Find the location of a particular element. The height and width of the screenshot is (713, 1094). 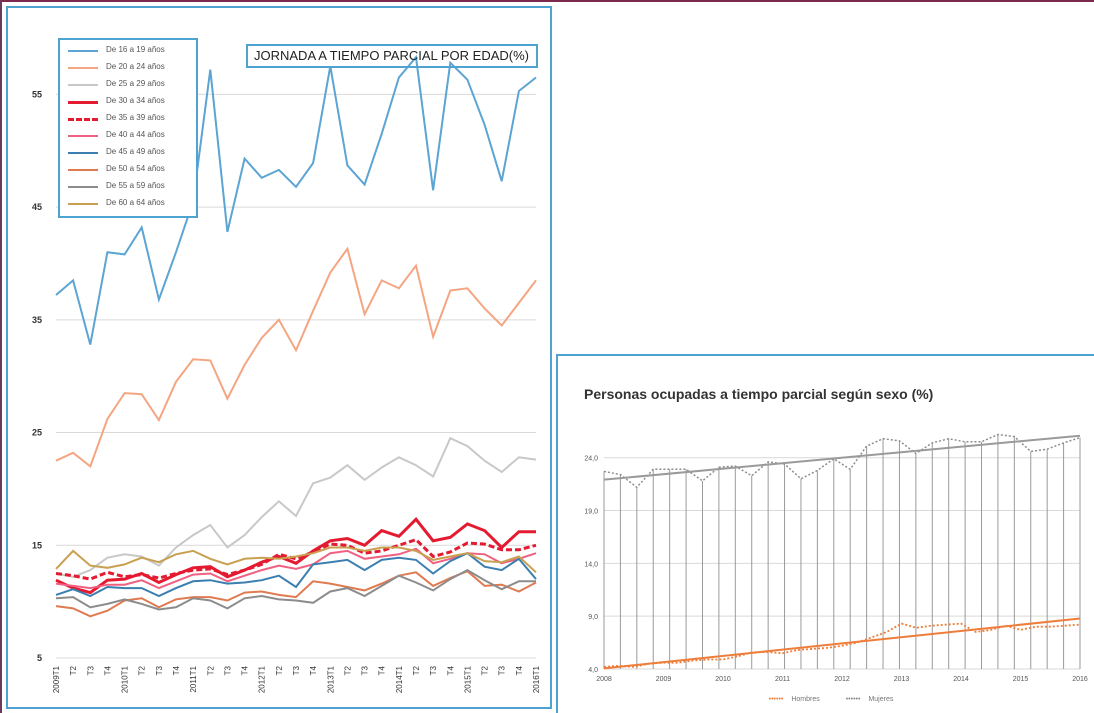

legend-label: De 35 a 39 años is located at coordinates (135, 117).